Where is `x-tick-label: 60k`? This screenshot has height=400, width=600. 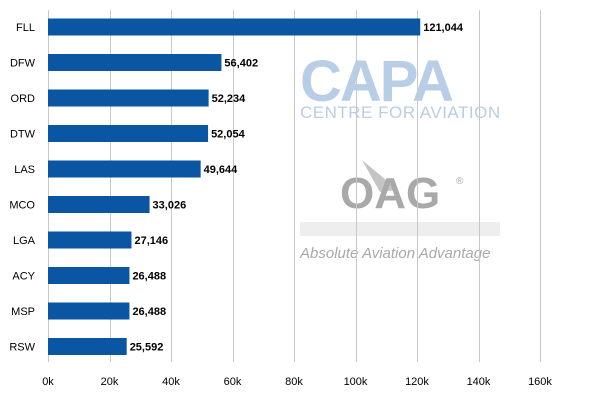
x-tick-label: 60k is located at coordinates (233, 382).